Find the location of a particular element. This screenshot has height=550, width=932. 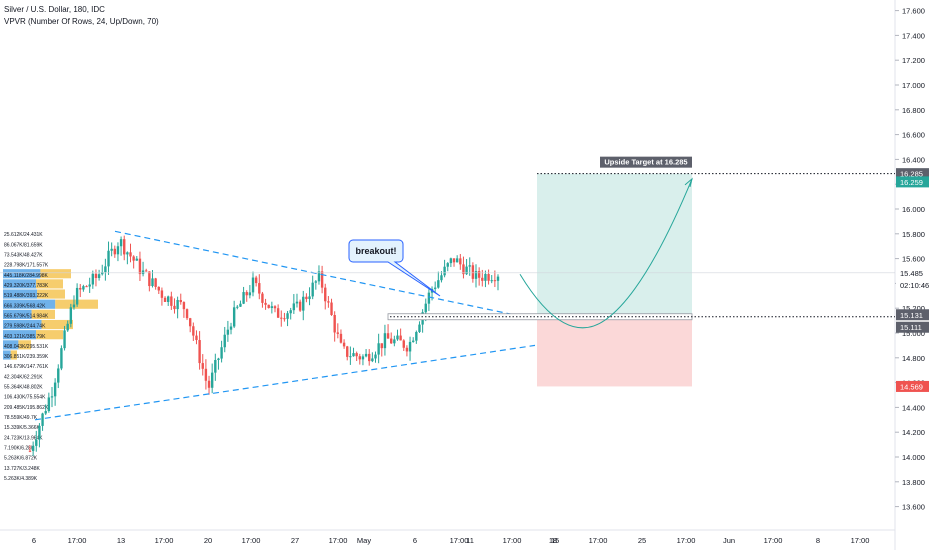

target-label: Upside Target at 16.285 is located at coordinates (646, 162).